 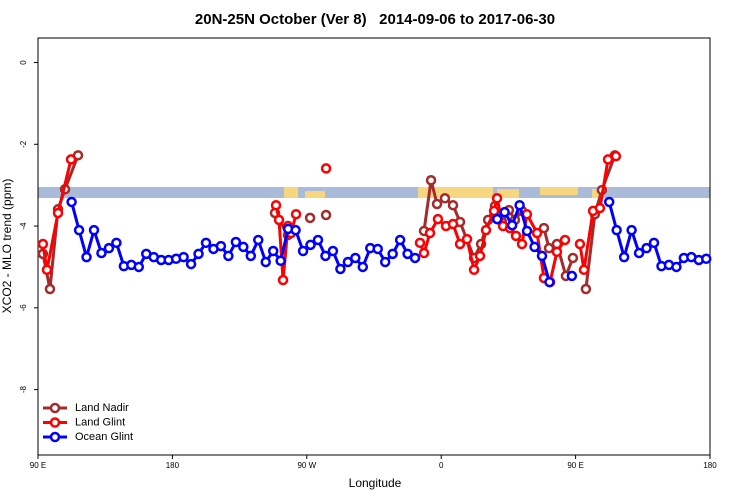 What do you see at coordinates (104, 437) in the screenshot?
I see `legend-label: Ocean Glint` at bounding box center [104, 437].